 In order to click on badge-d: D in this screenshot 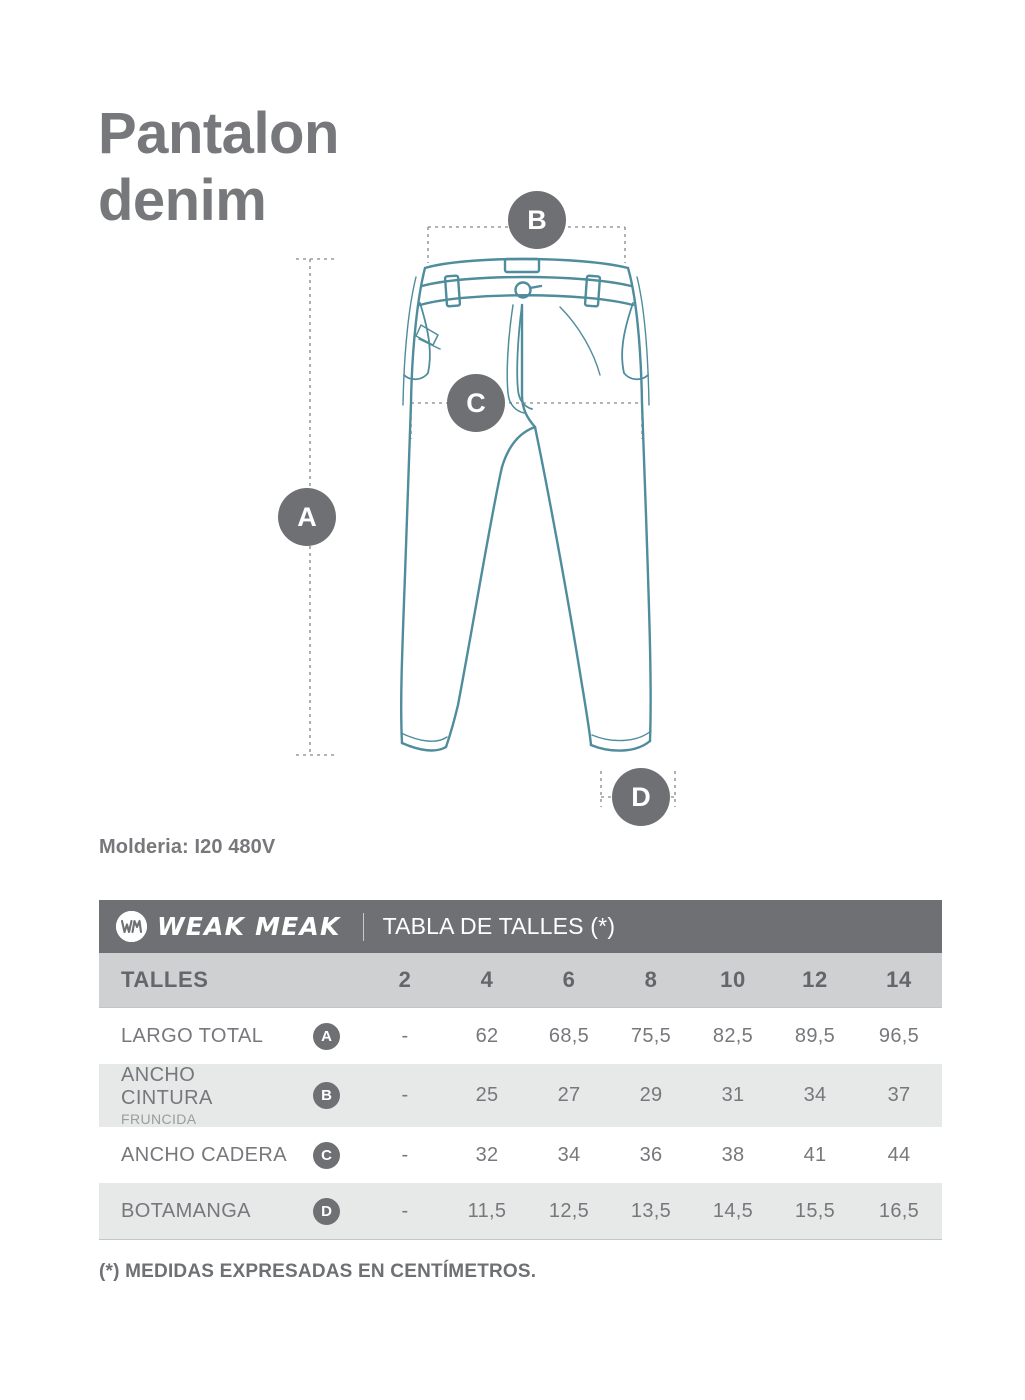, I will do `click(326, 1211)`.